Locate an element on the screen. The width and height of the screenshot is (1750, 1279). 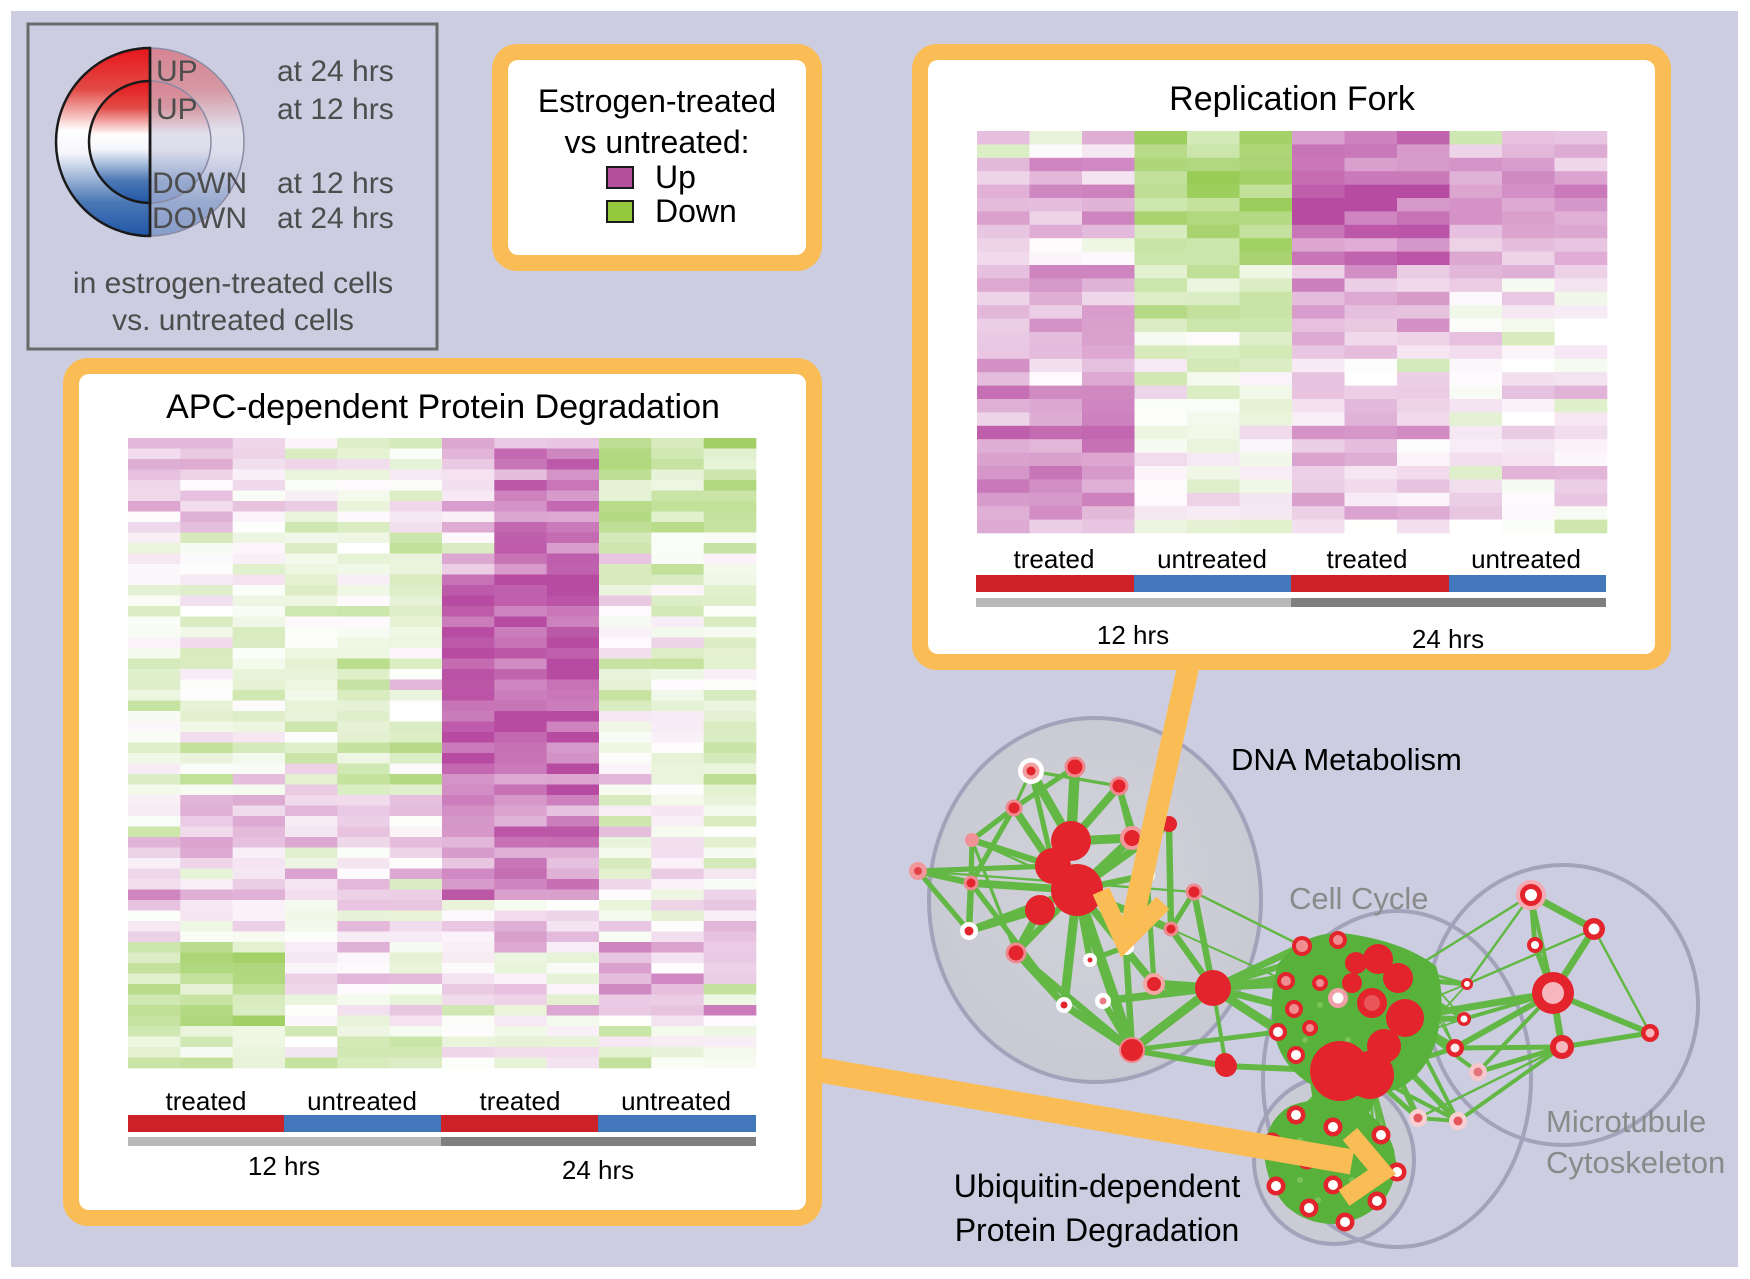
svg-text:APC-dependent Protein Degradat: APC-dependent Protein Degradation is located at coordinates (443, 407).